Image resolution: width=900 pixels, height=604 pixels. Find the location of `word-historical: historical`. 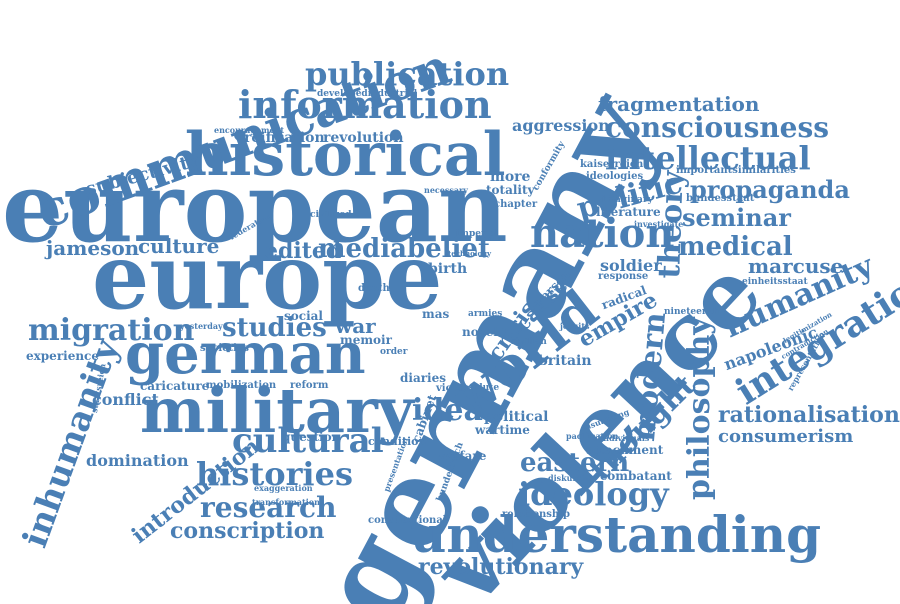

word-historical: historical is located at coordinates (345, 155).